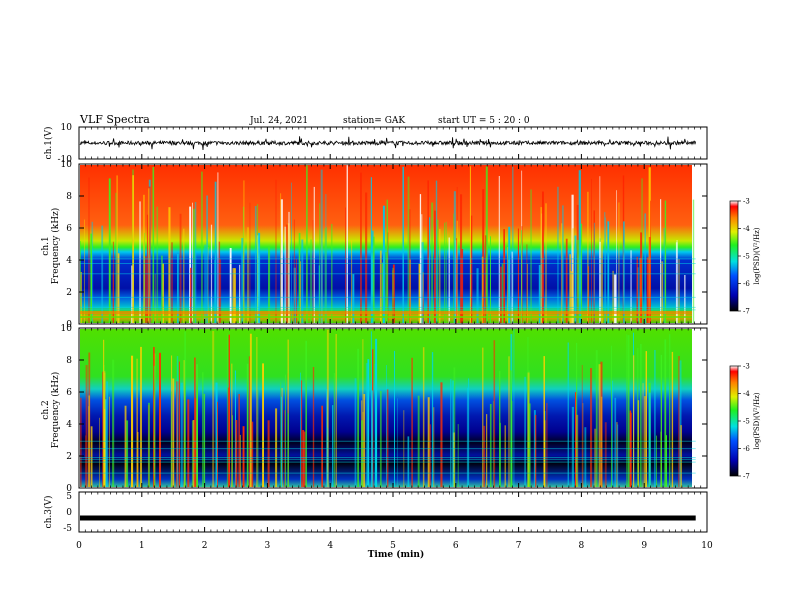 The height and width of the screenshot is (612, 792). What do you see at coordinates (67, 165) in the screenshot?
I see `ch1-spec-ytick-label: 10` at bounding box center [67, 165].